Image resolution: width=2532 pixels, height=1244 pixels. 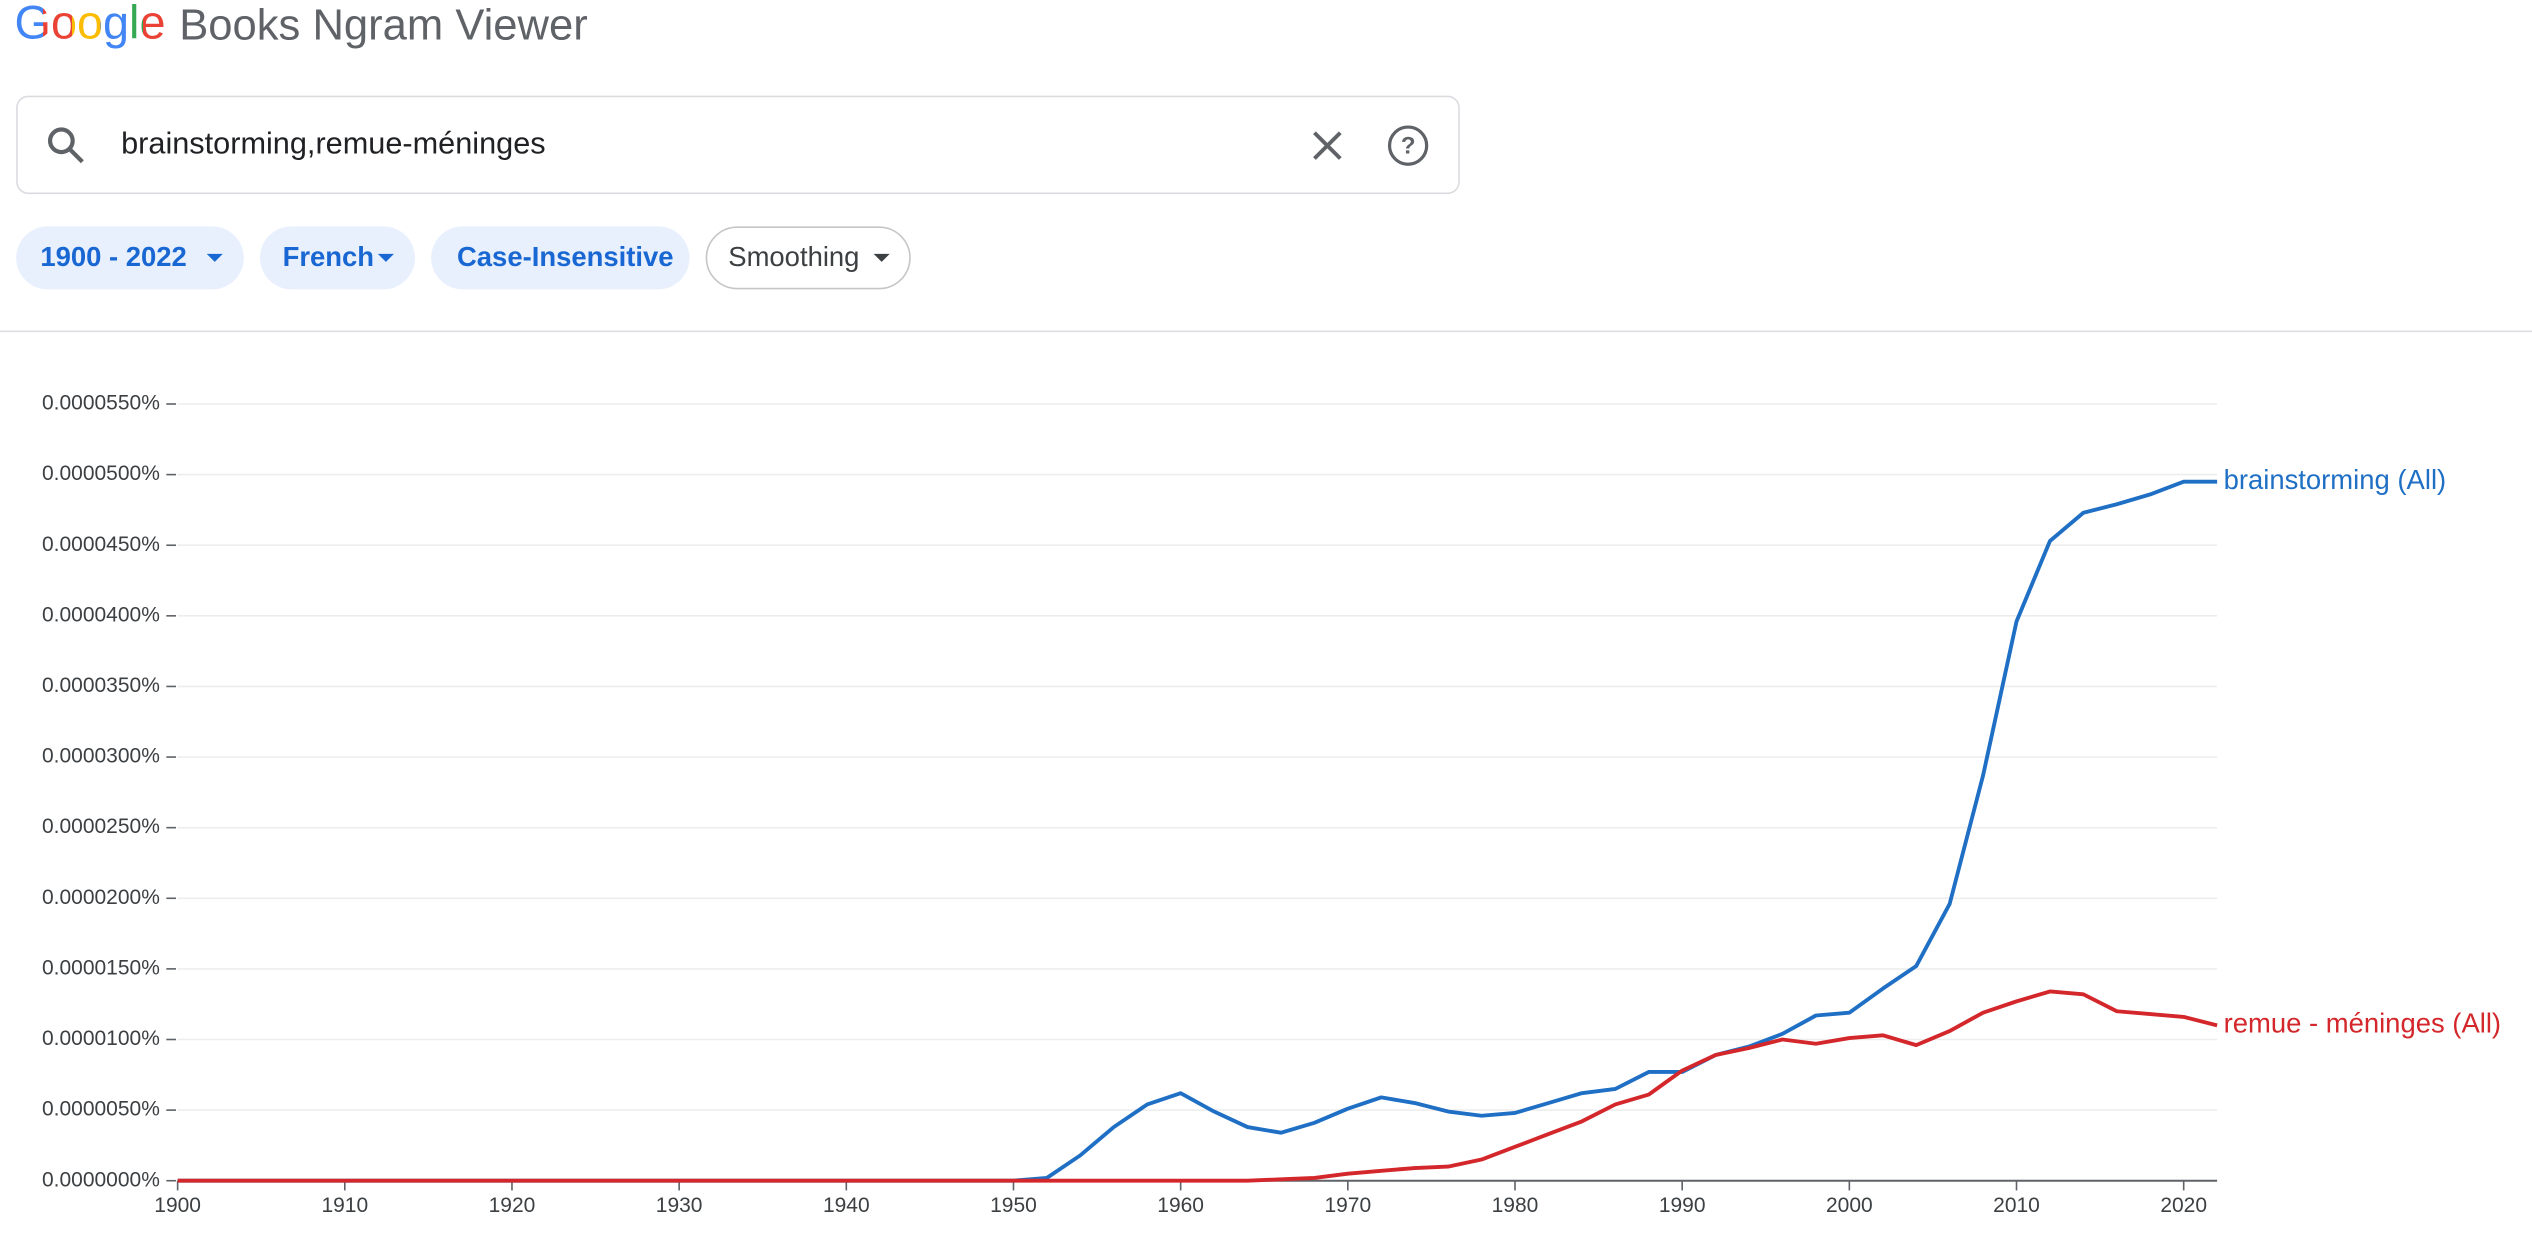 I want to click on y-tick-label: 0.0000000%, so click(x=101, y=1179).